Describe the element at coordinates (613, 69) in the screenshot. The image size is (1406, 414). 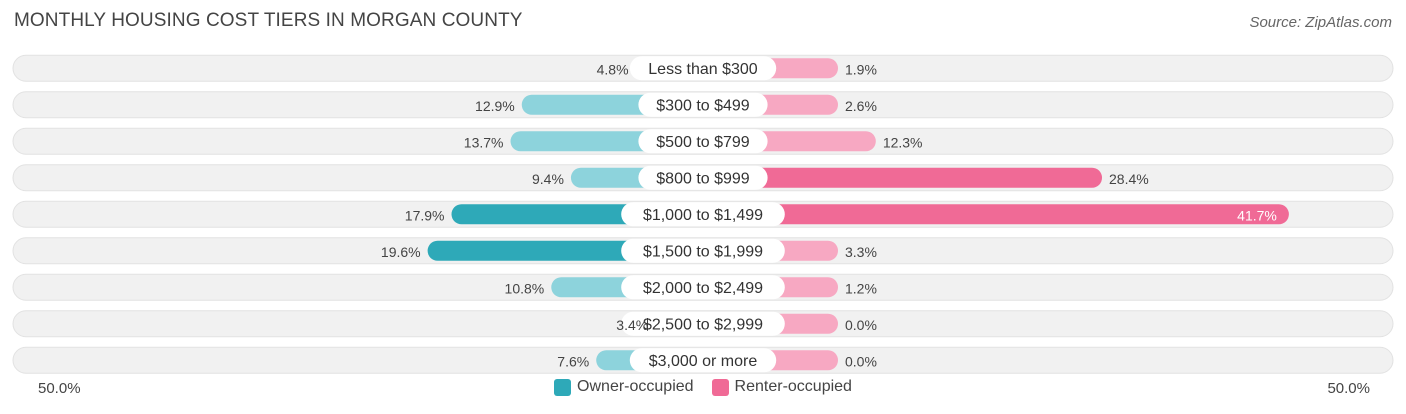
I see `owner-value-label: 4.8%` at that location.